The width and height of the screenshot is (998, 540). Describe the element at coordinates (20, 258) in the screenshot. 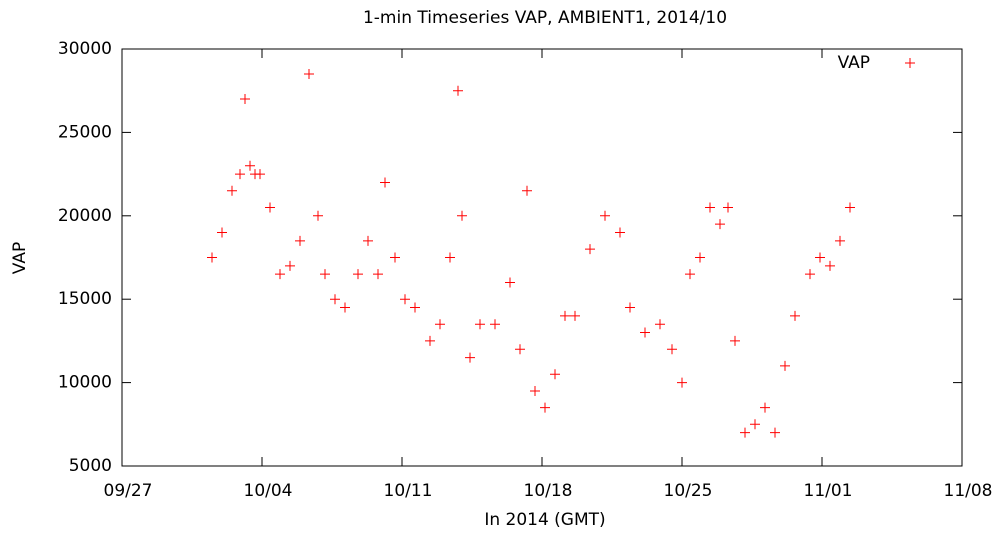

I see `y-axis-label: VAP` at that location.